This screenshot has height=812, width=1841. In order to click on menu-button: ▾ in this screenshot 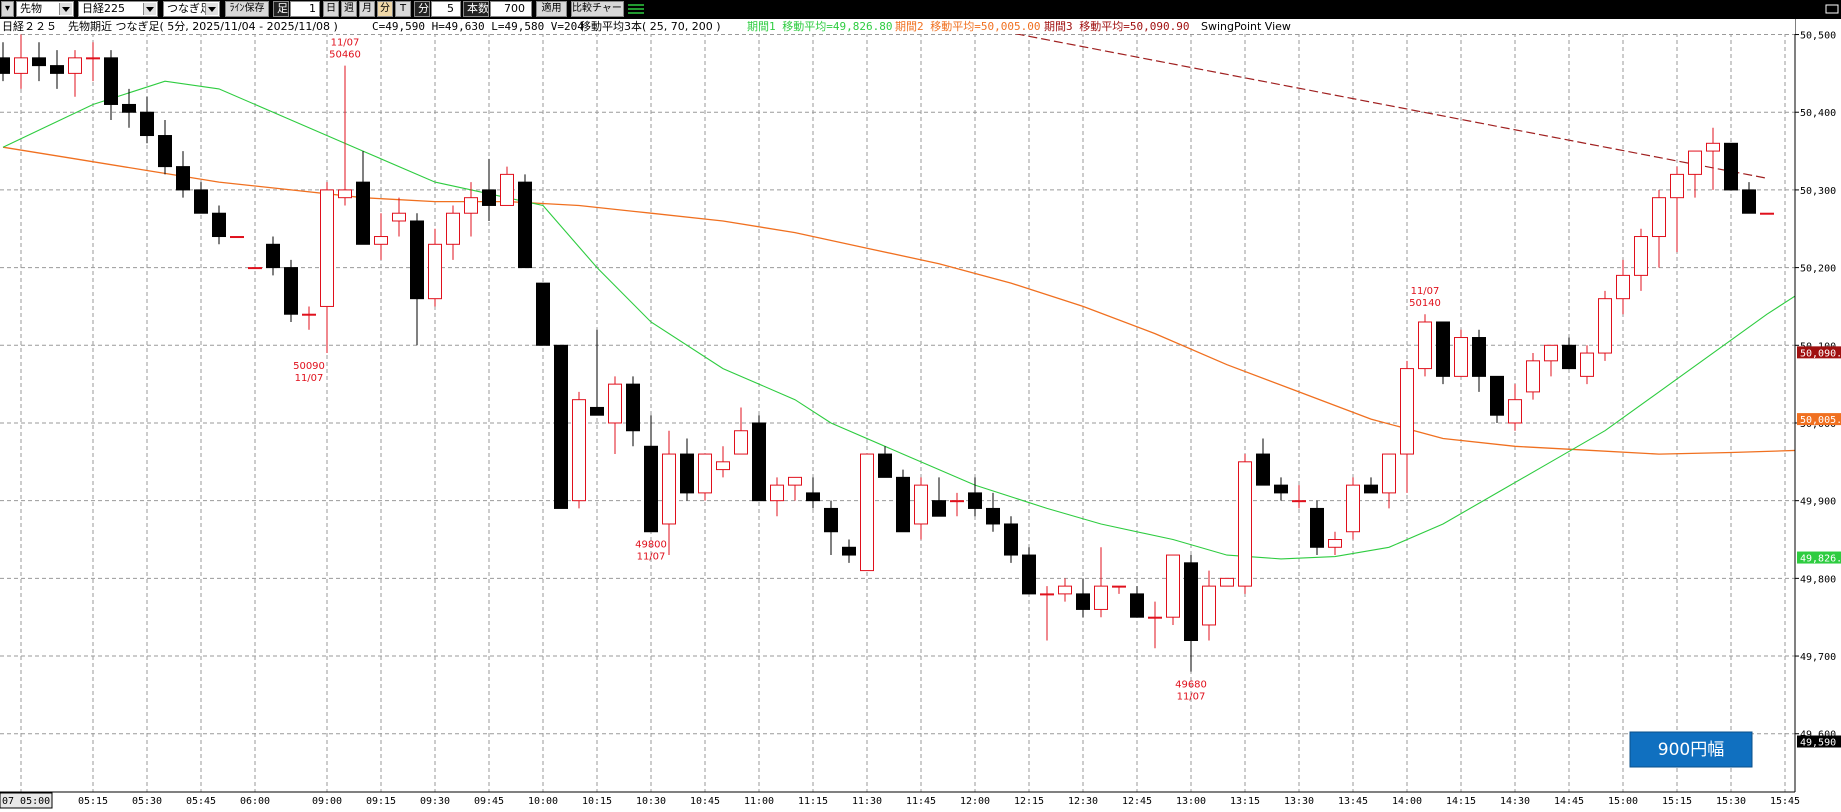, I will do `click(7, 9)`.